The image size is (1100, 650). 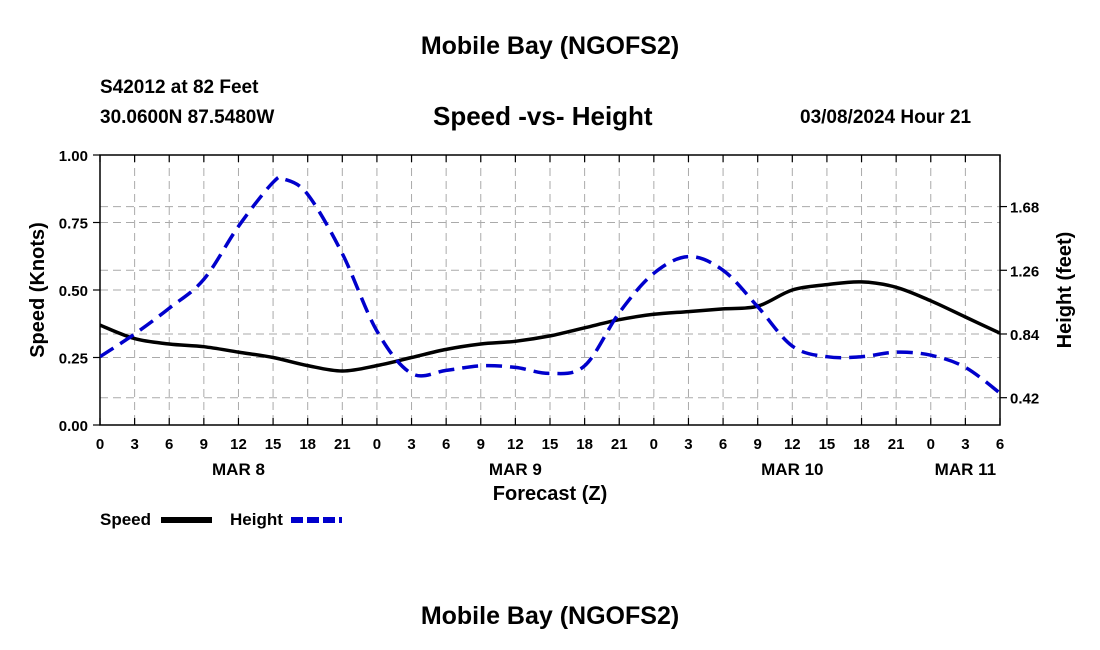 What do you see at coordinates (1024, 208) in the screenshot?
I see `y2-tick-label: 1.68` at bounding box center [1024, 208].